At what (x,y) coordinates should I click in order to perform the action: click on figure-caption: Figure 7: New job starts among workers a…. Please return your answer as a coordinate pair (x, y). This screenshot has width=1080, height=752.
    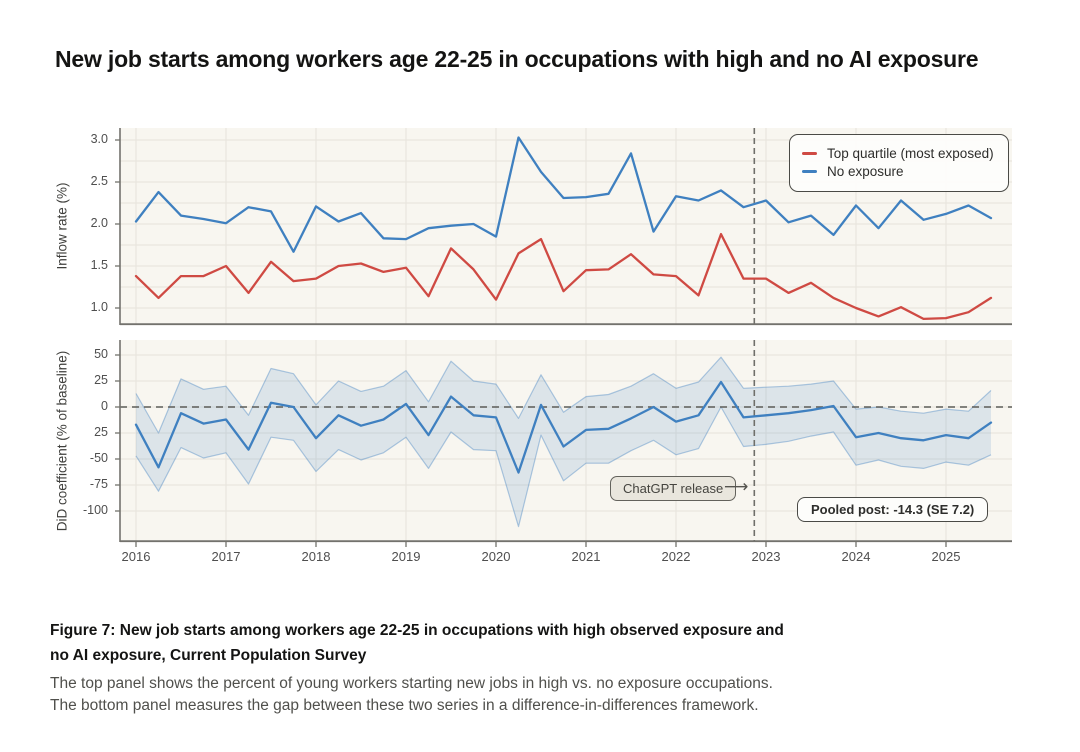
    Looking at the image, I should click on (515, 667).